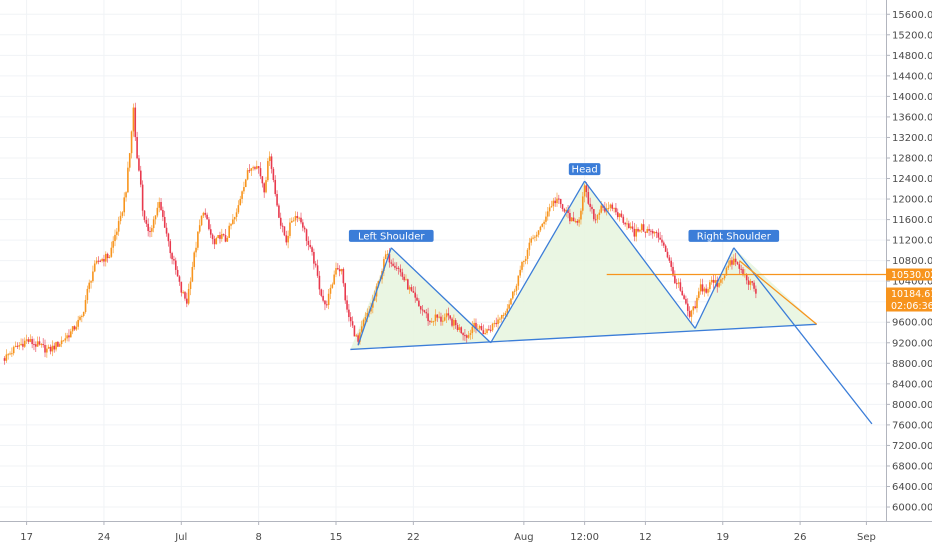  I want to click on price-tag-background, so click(909, 305).